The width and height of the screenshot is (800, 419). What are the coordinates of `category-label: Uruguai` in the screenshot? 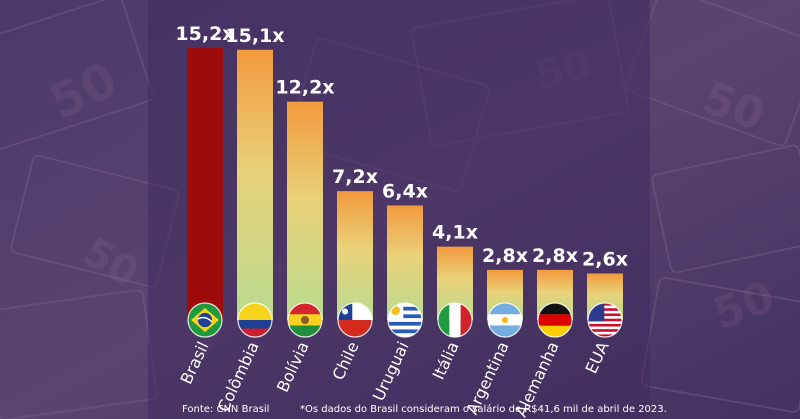 It's located at (391, 371).